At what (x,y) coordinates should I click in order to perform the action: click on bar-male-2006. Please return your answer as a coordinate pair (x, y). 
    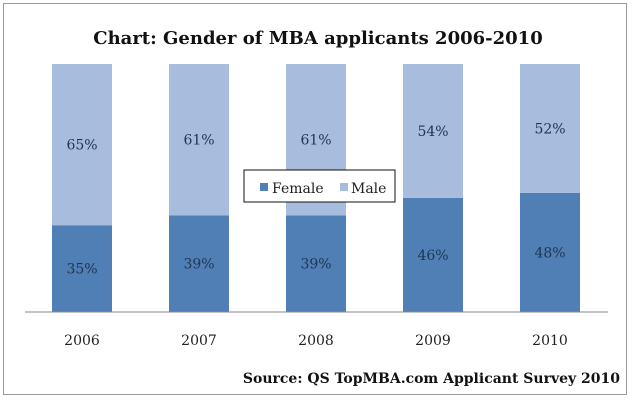
    Looking at the image, I should click on (82, 145).